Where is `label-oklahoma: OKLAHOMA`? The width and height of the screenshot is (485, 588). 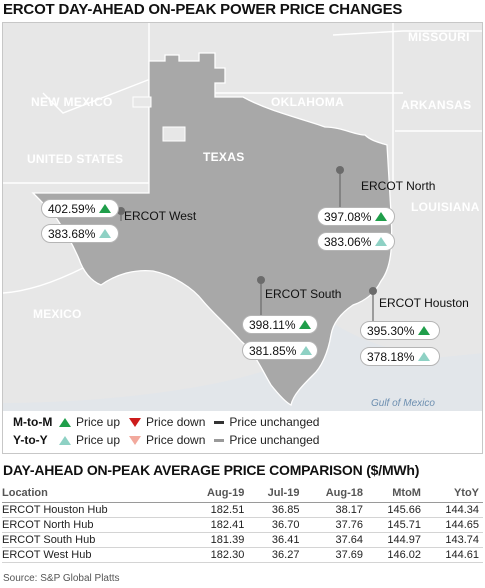 label-oklahoma: OKLAHOMA is located at coordinates (308, 102).